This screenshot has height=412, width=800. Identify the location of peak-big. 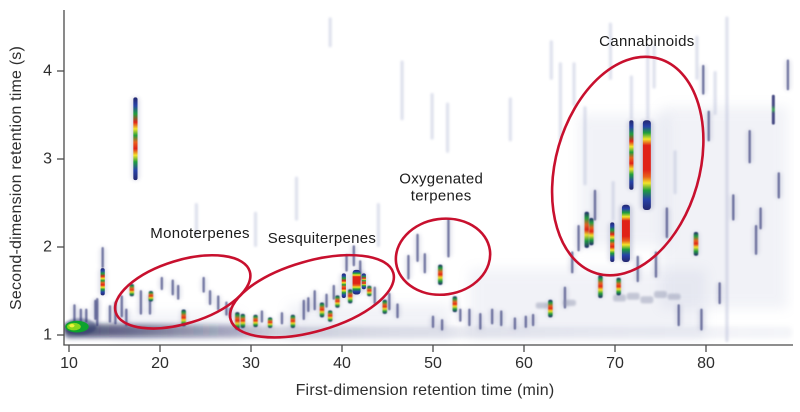
(625, 233).